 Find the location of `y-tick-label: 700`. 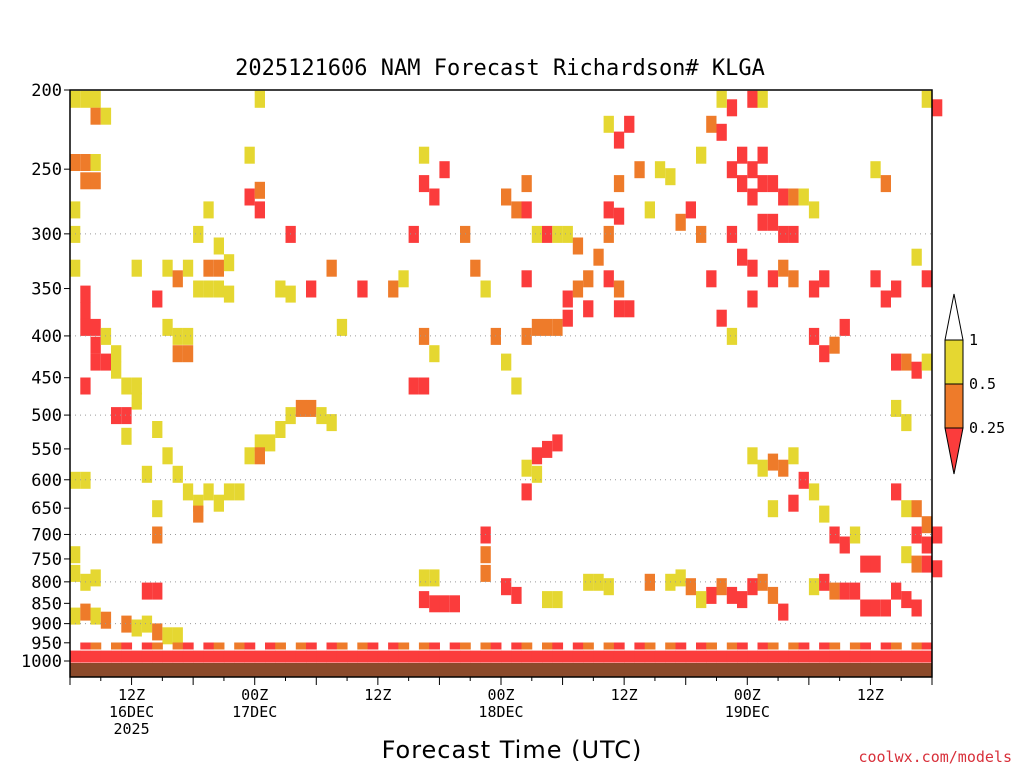

y-tick-label: 700 is located at coordinates (46, 535).